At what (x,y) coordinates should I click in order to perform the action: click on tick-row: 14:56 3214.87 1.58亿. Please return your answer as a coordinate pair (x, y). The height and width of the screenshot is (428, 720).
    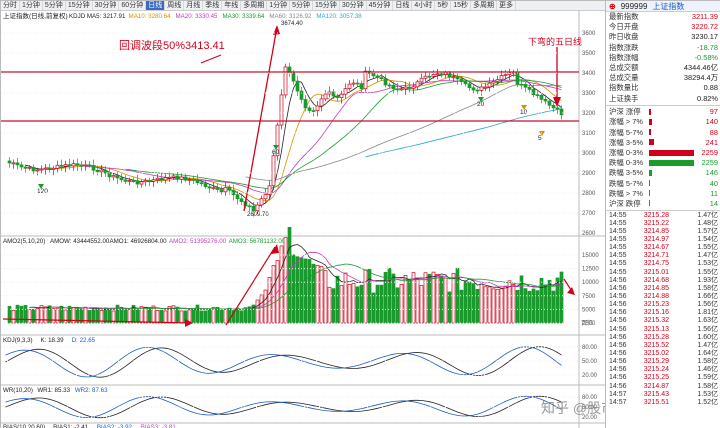
    Looking at the image, I should click on (663, 387).